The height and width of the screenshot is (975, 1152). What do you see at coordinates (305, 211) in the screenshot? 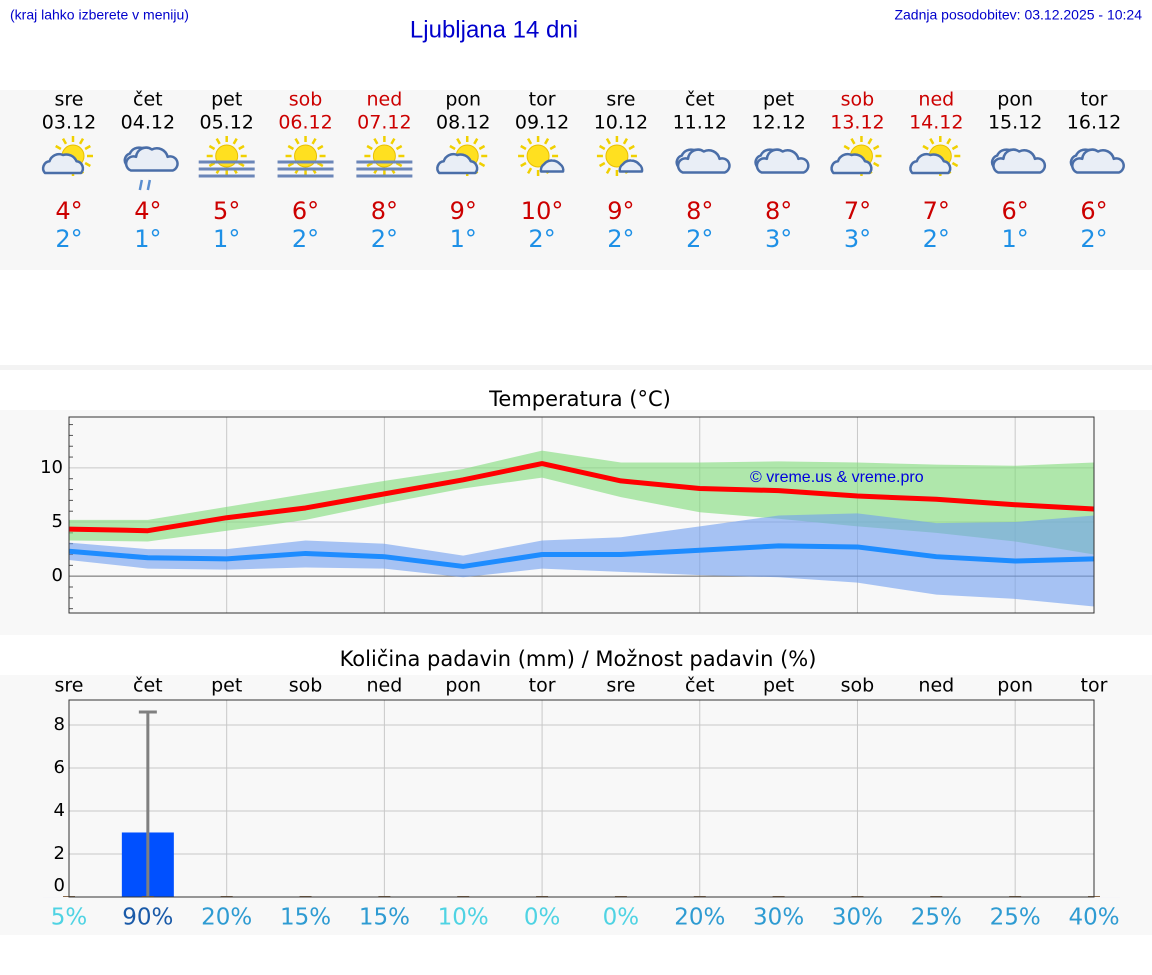
I see `temp-high: 6°` at bounding box center [305, 211].